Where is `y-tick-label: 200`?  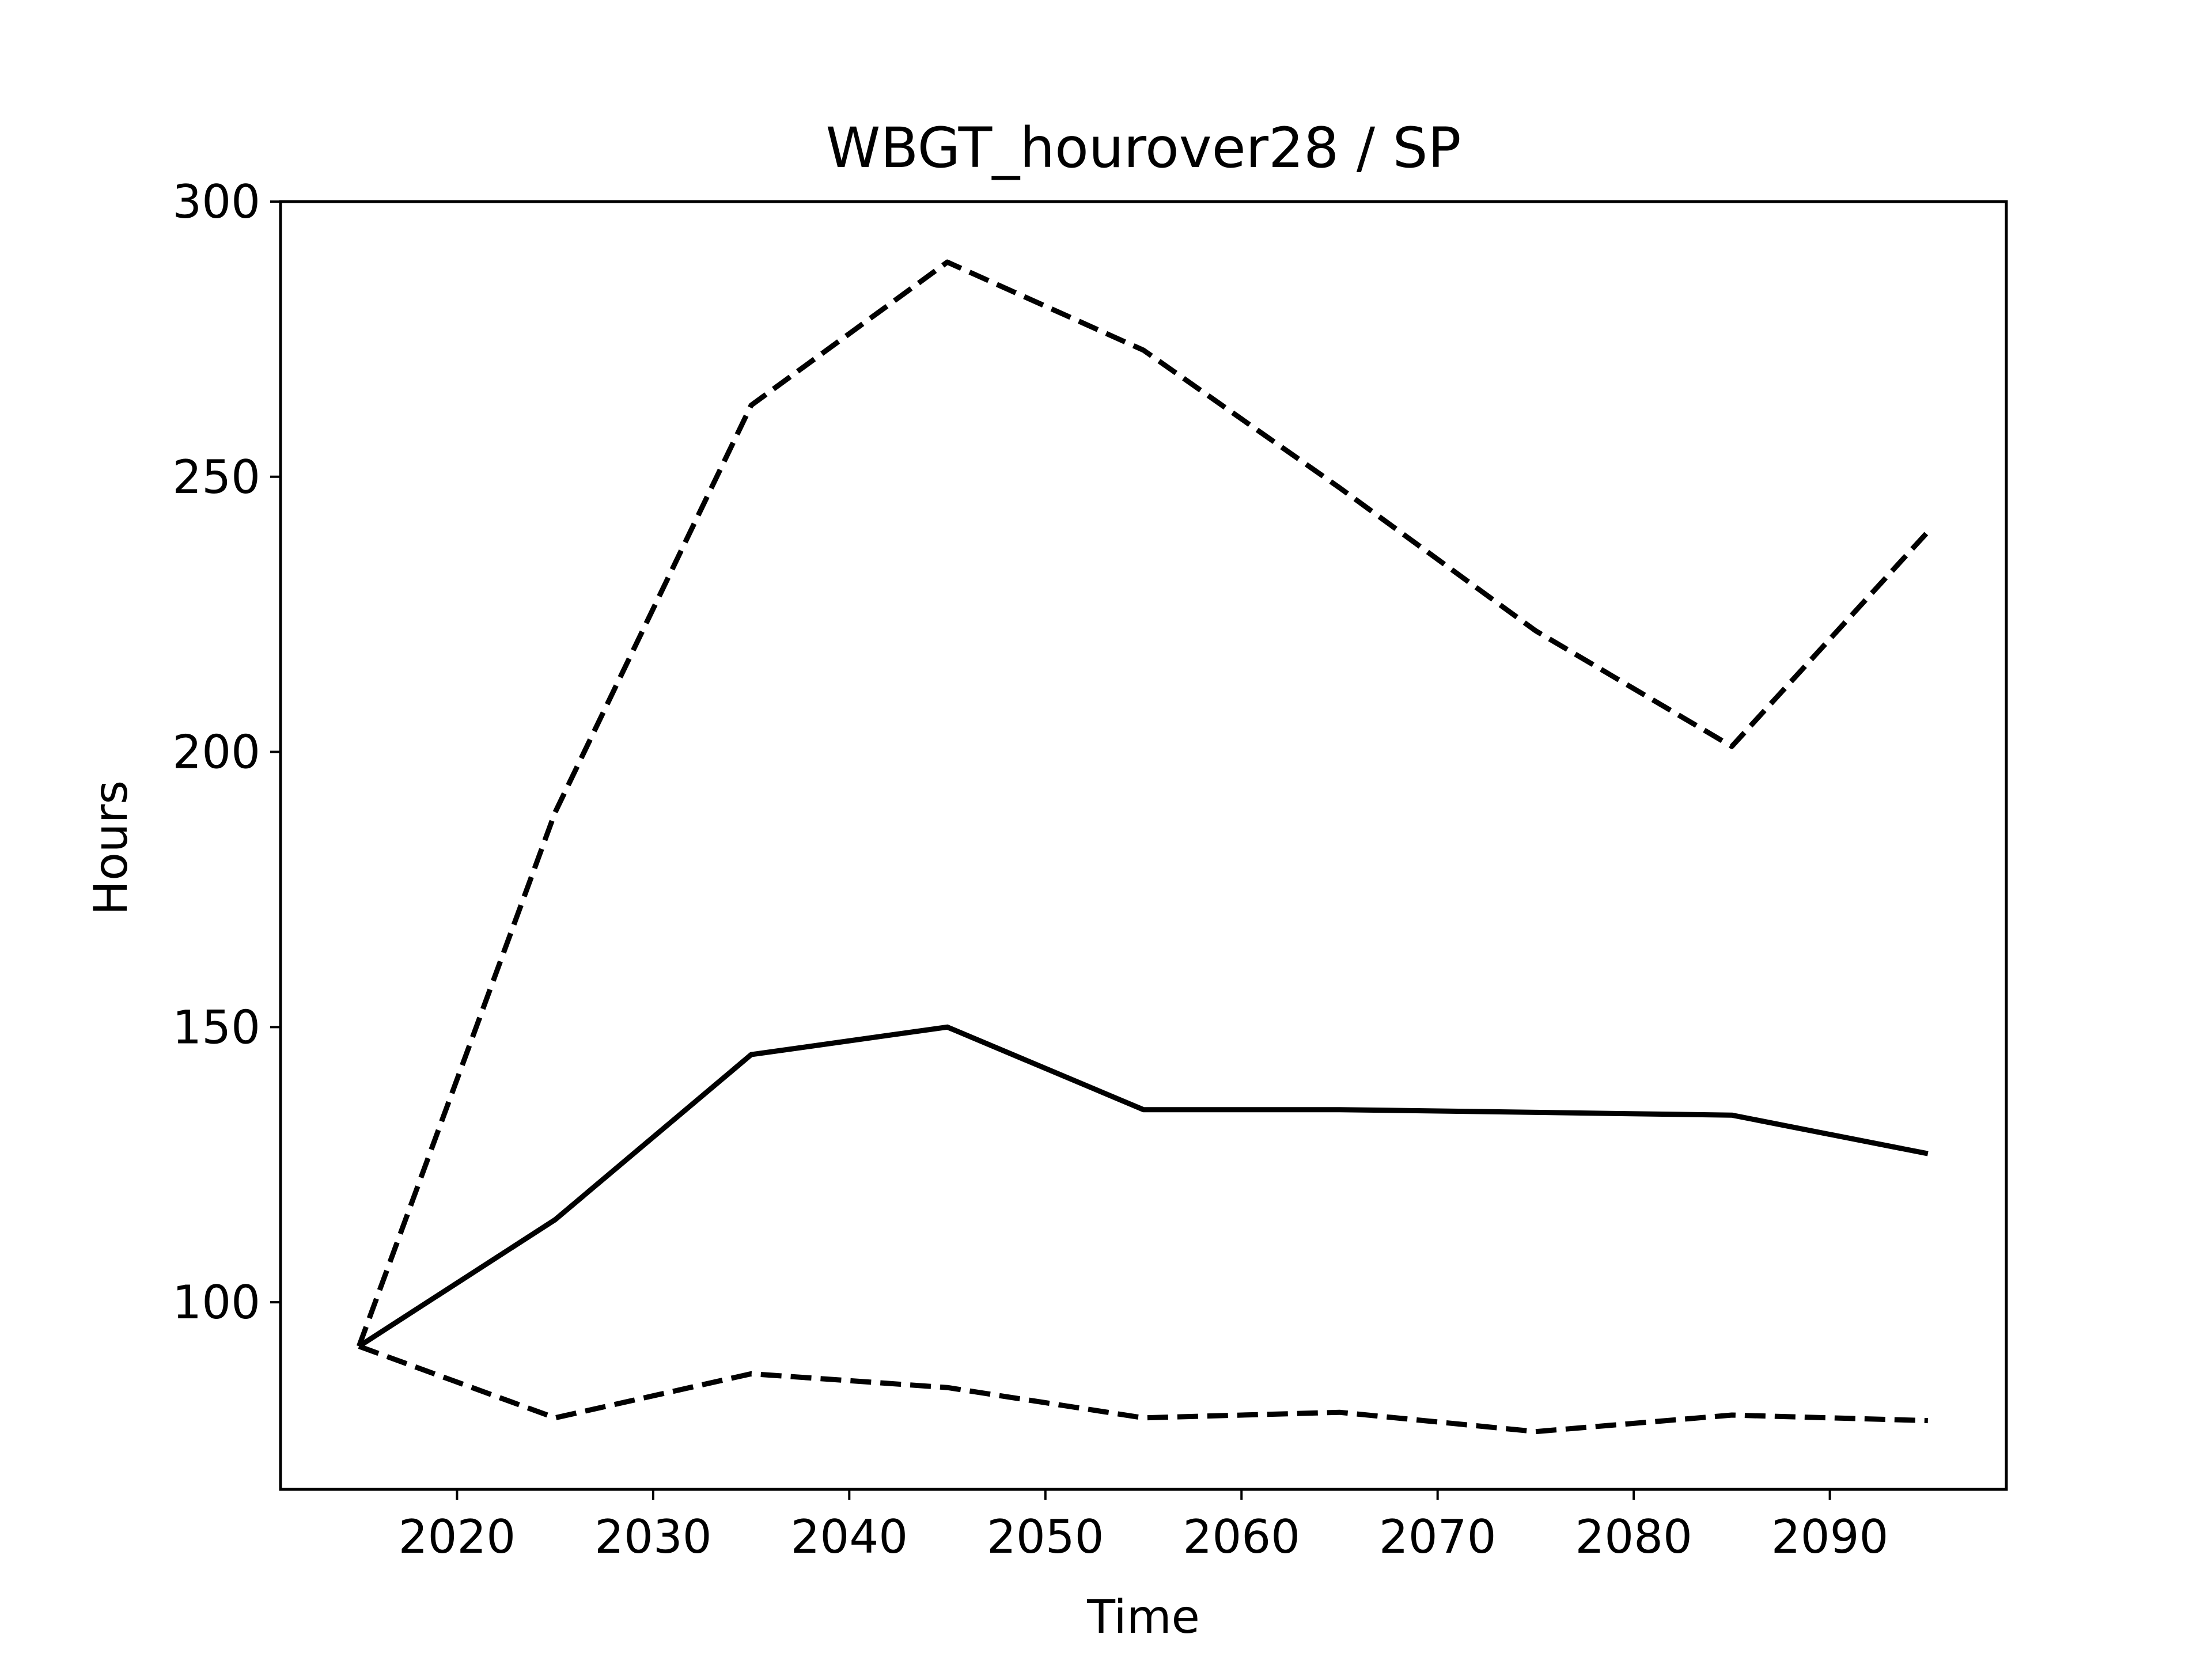
y-tick-label: 200 is located at coordinates (216, 752).